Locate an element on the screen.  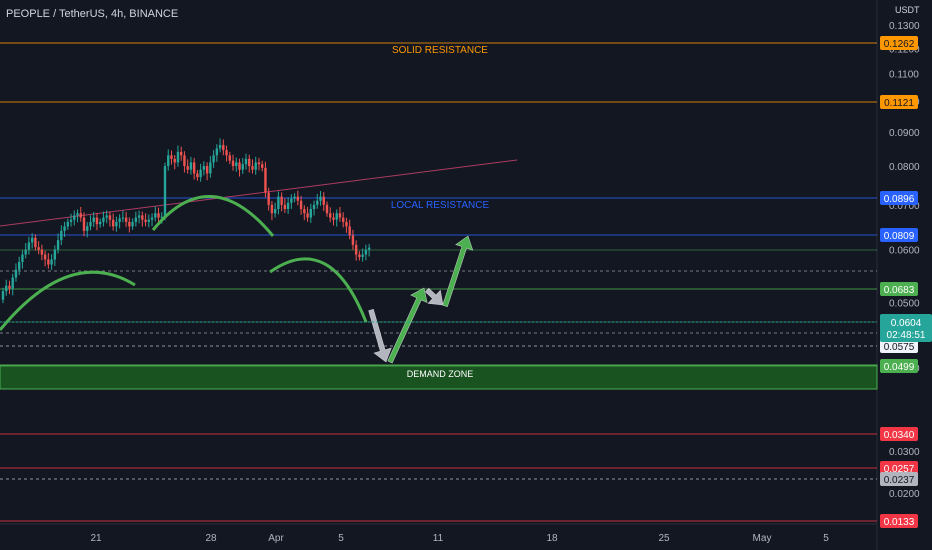
price-badge: 0.0575 is located at coordinates (899, 346).